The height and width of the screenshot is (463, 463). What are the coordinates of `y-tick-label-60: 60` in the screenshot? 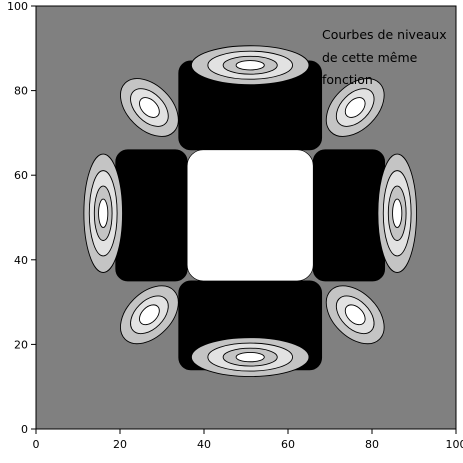 It's located at (21, 175).